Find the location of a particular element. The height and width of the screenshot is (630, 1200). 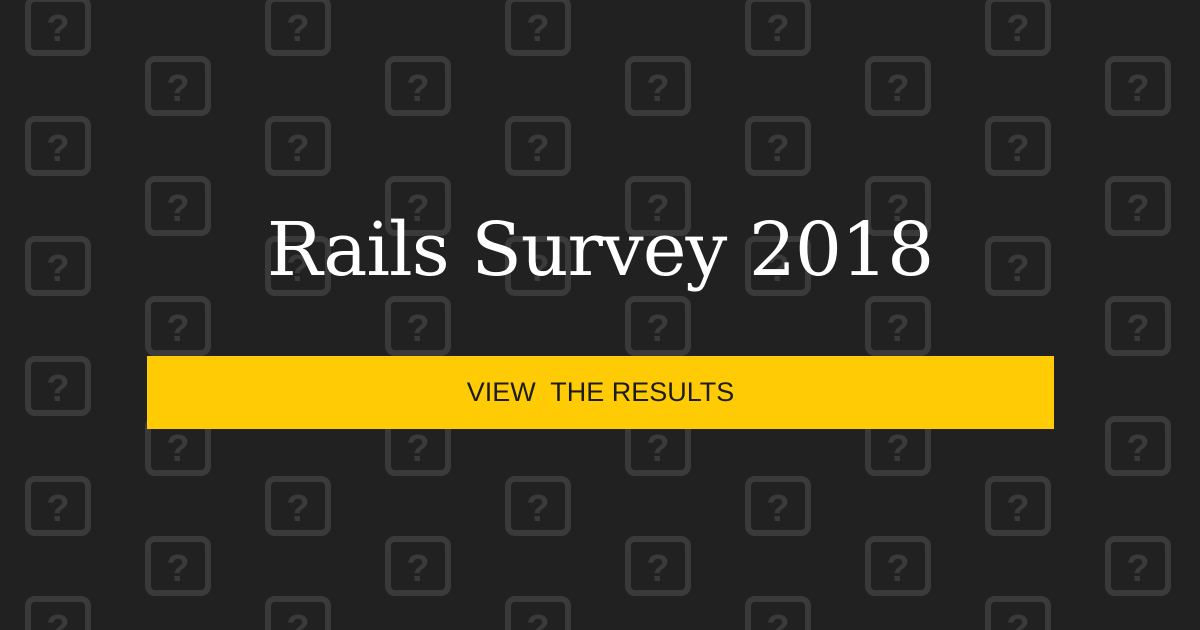

view-results-button: VIEW THE RESULTS is located at coordinates (600, 392).